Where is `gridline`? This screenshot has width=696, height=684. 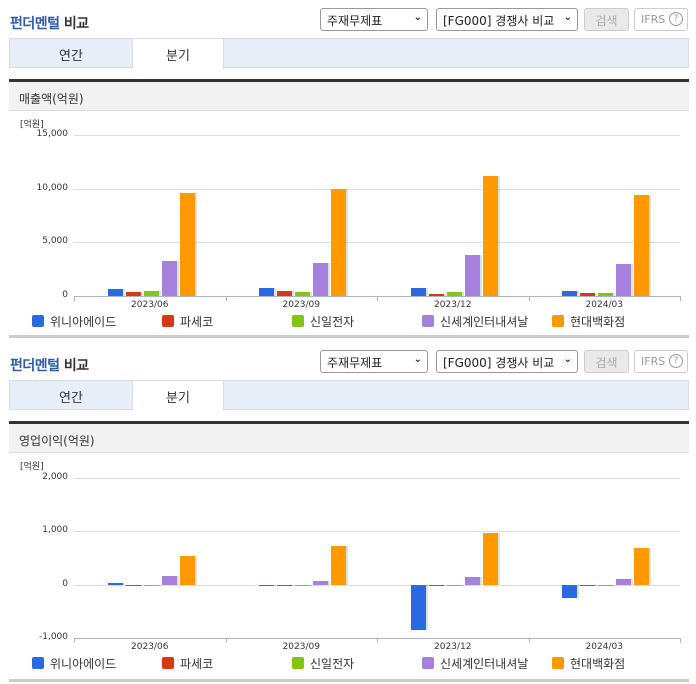
gridline is located at coordinates (377, 478).